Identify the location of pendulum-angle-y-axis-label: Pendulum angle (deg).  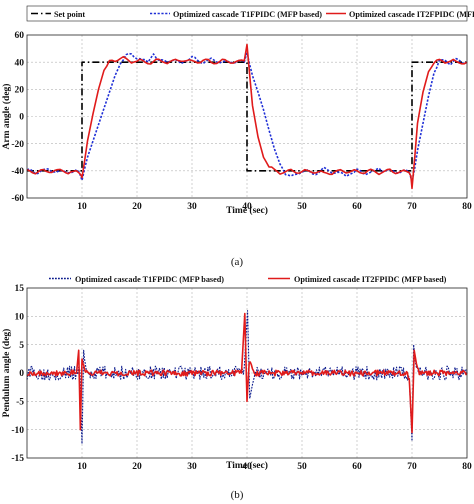
(6, 373).